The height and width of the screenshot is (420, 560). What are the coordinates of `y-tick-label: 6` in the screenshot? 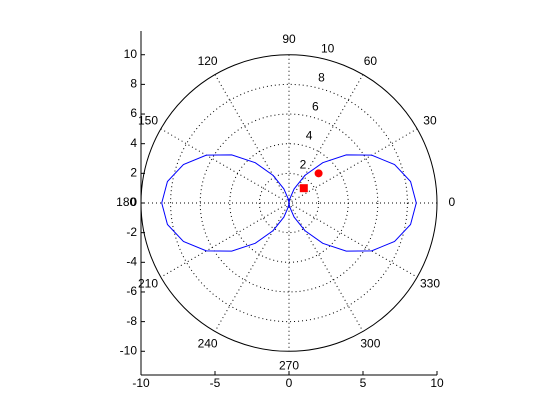 It's located at (133, 113).